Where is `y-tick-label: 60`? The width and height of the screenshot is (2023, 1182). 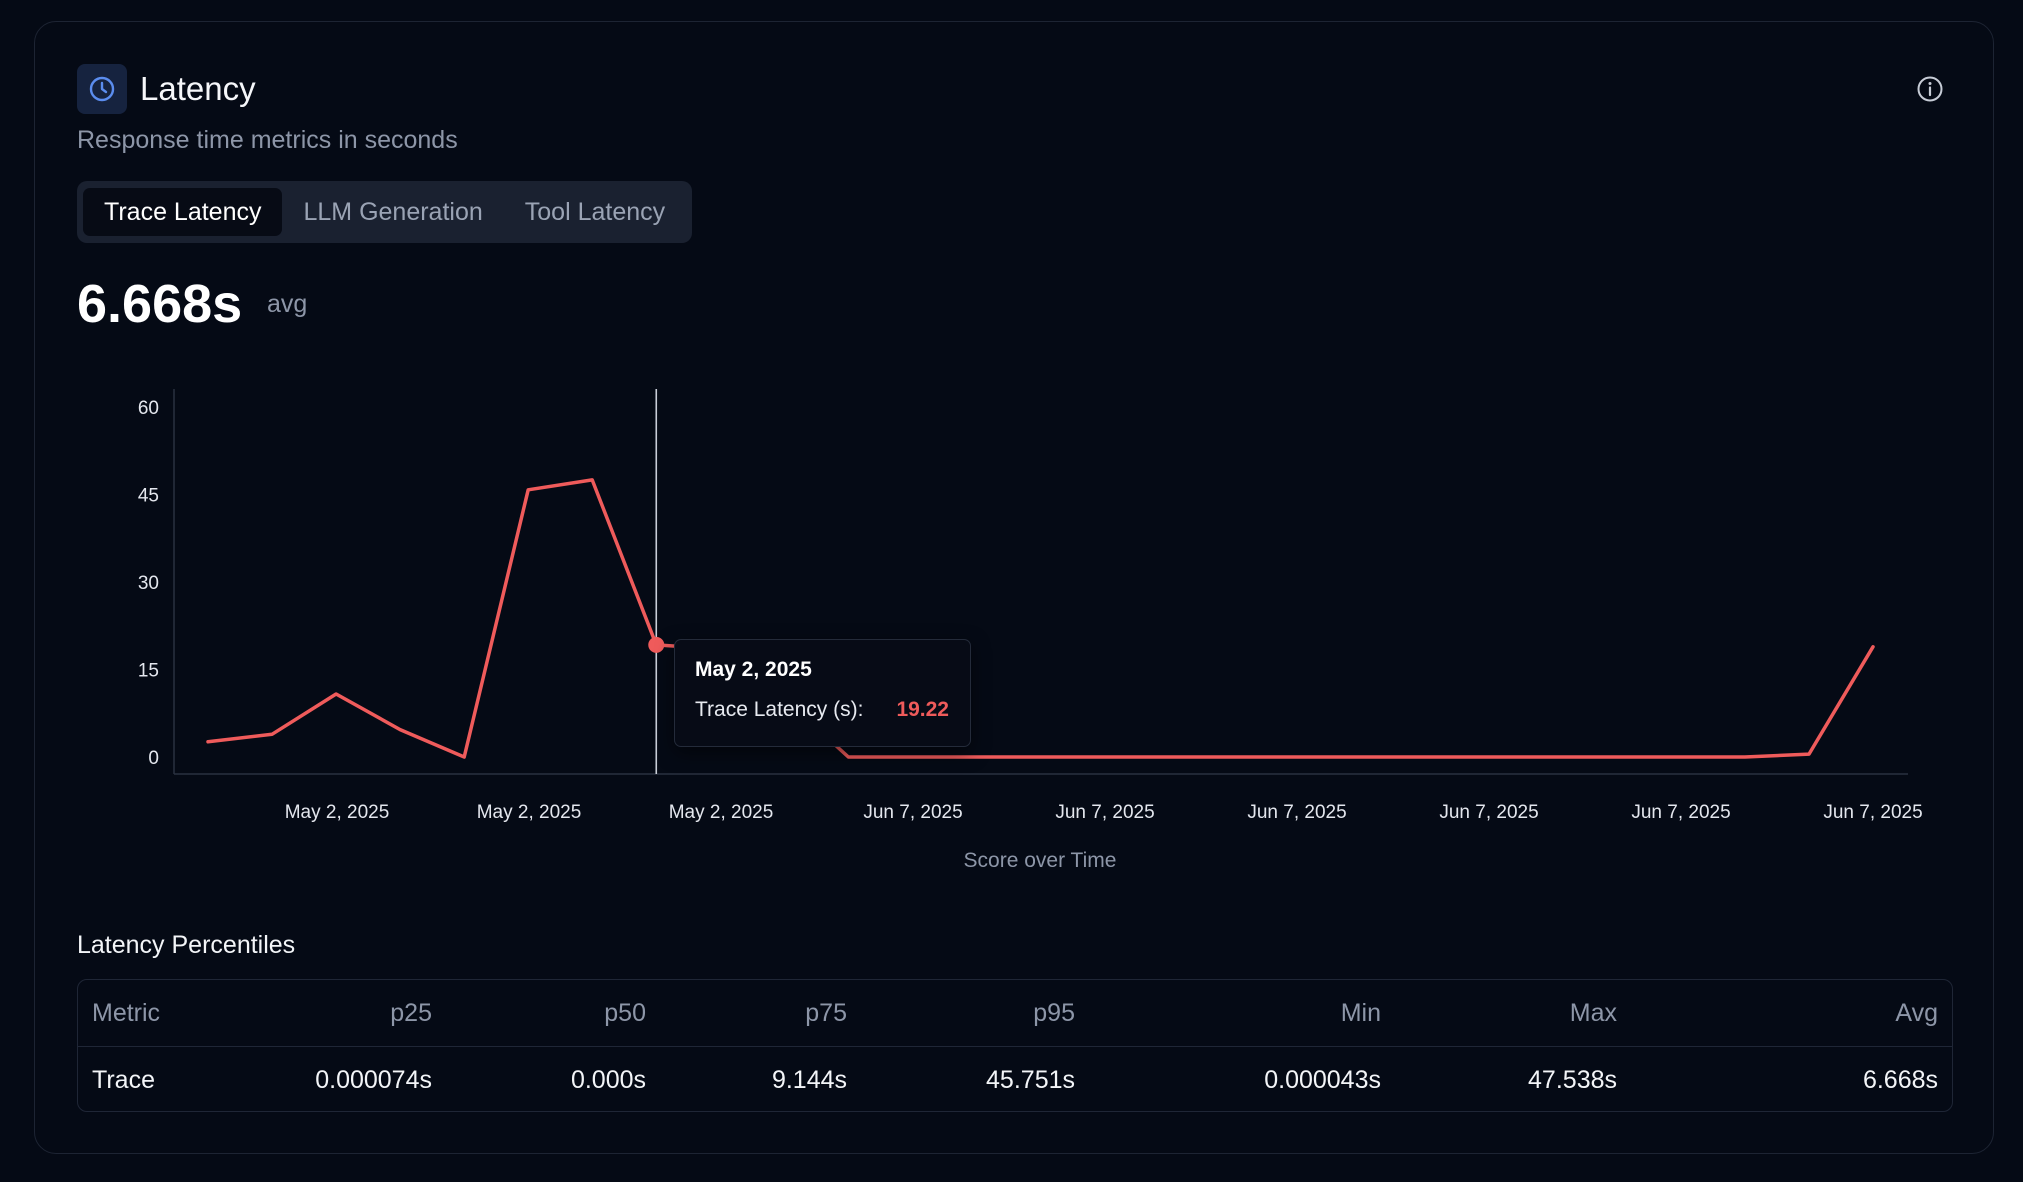
y-tick-label: 60 is located at coordinates (148, 408).